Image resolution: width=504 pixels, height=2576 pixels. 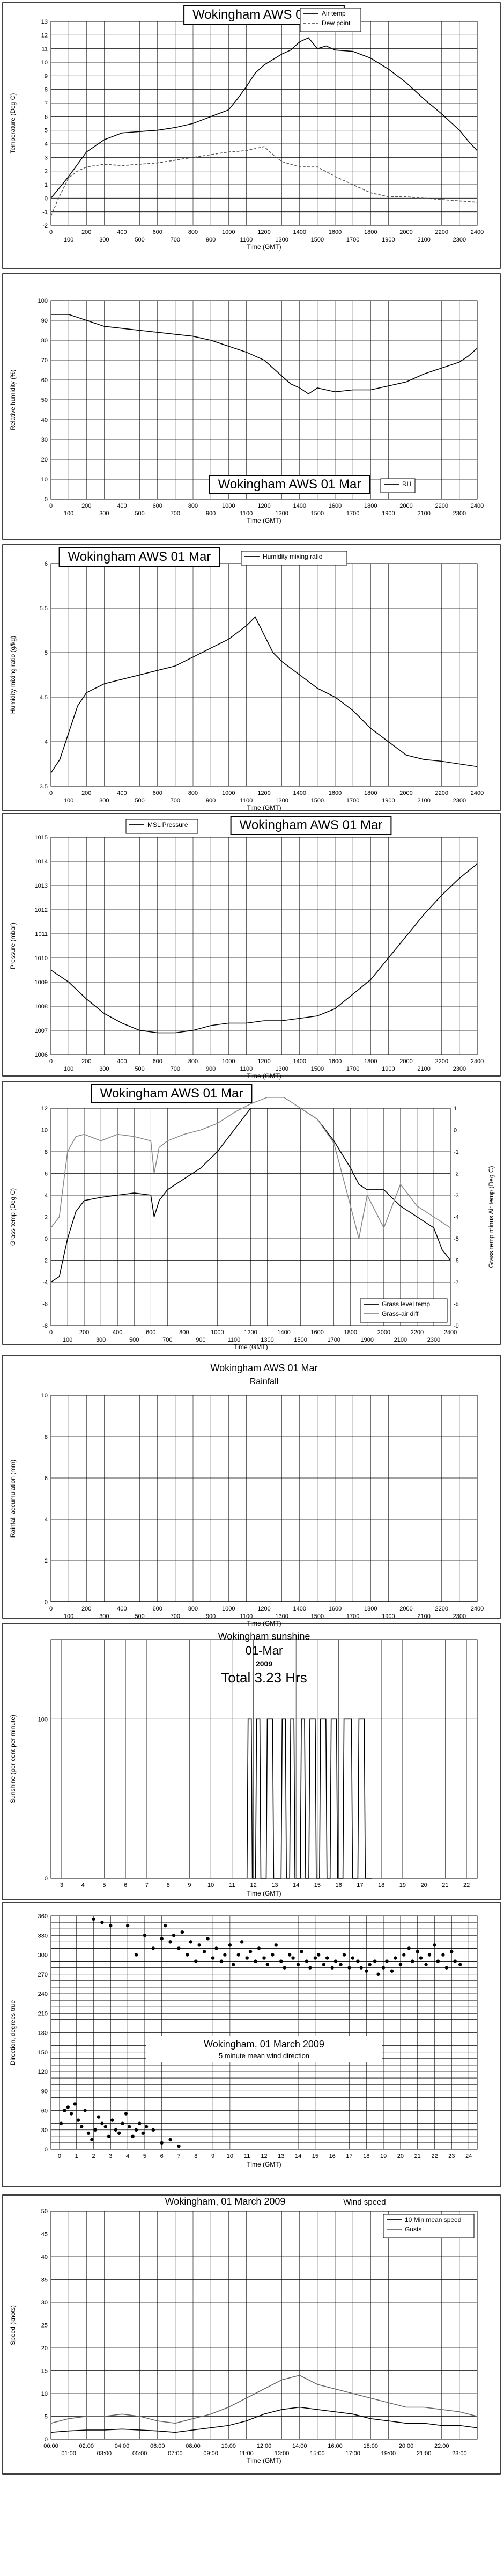 I want to click on y-right-tick-label: -1, so click(x=456, y=1152).